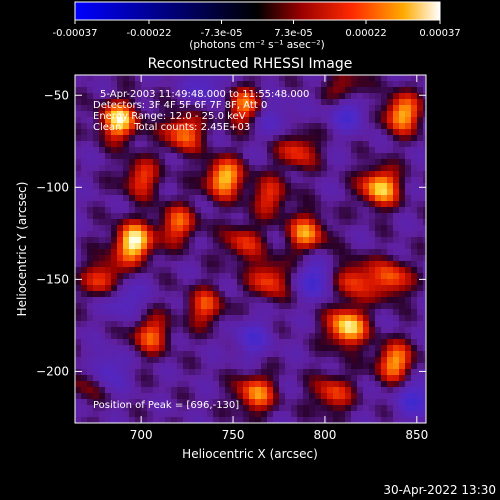 The height and width of the screenshot is (500, 500). What do you see at coordinates (169, 116) in the screenshot?
I see `annotation-energy-range: Energy Range: 12.0 - 25.0 keV` at bounding box center [169, 116].